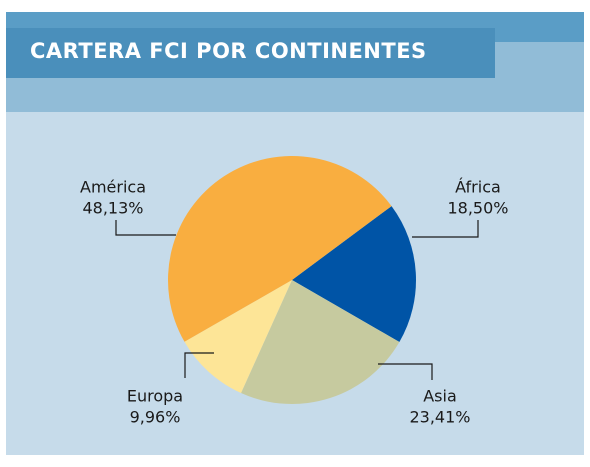 The height and width of the screenshot is (467, 590). Describe the element at coordinates (440, 396) in the screenshot. I see `slice-label: Asia` at that location.